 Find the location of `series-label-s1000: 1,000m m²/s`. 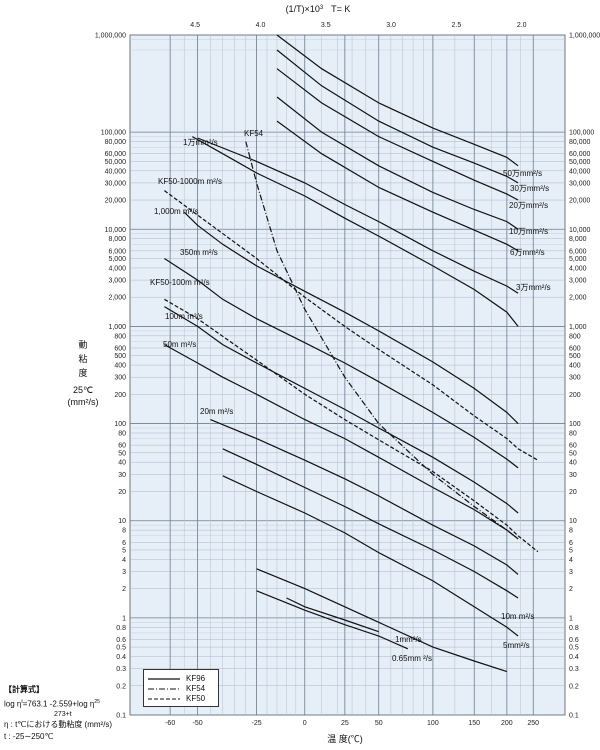

series-label-s1000: 1,000m m²/s is located at coordinates (176, 211).